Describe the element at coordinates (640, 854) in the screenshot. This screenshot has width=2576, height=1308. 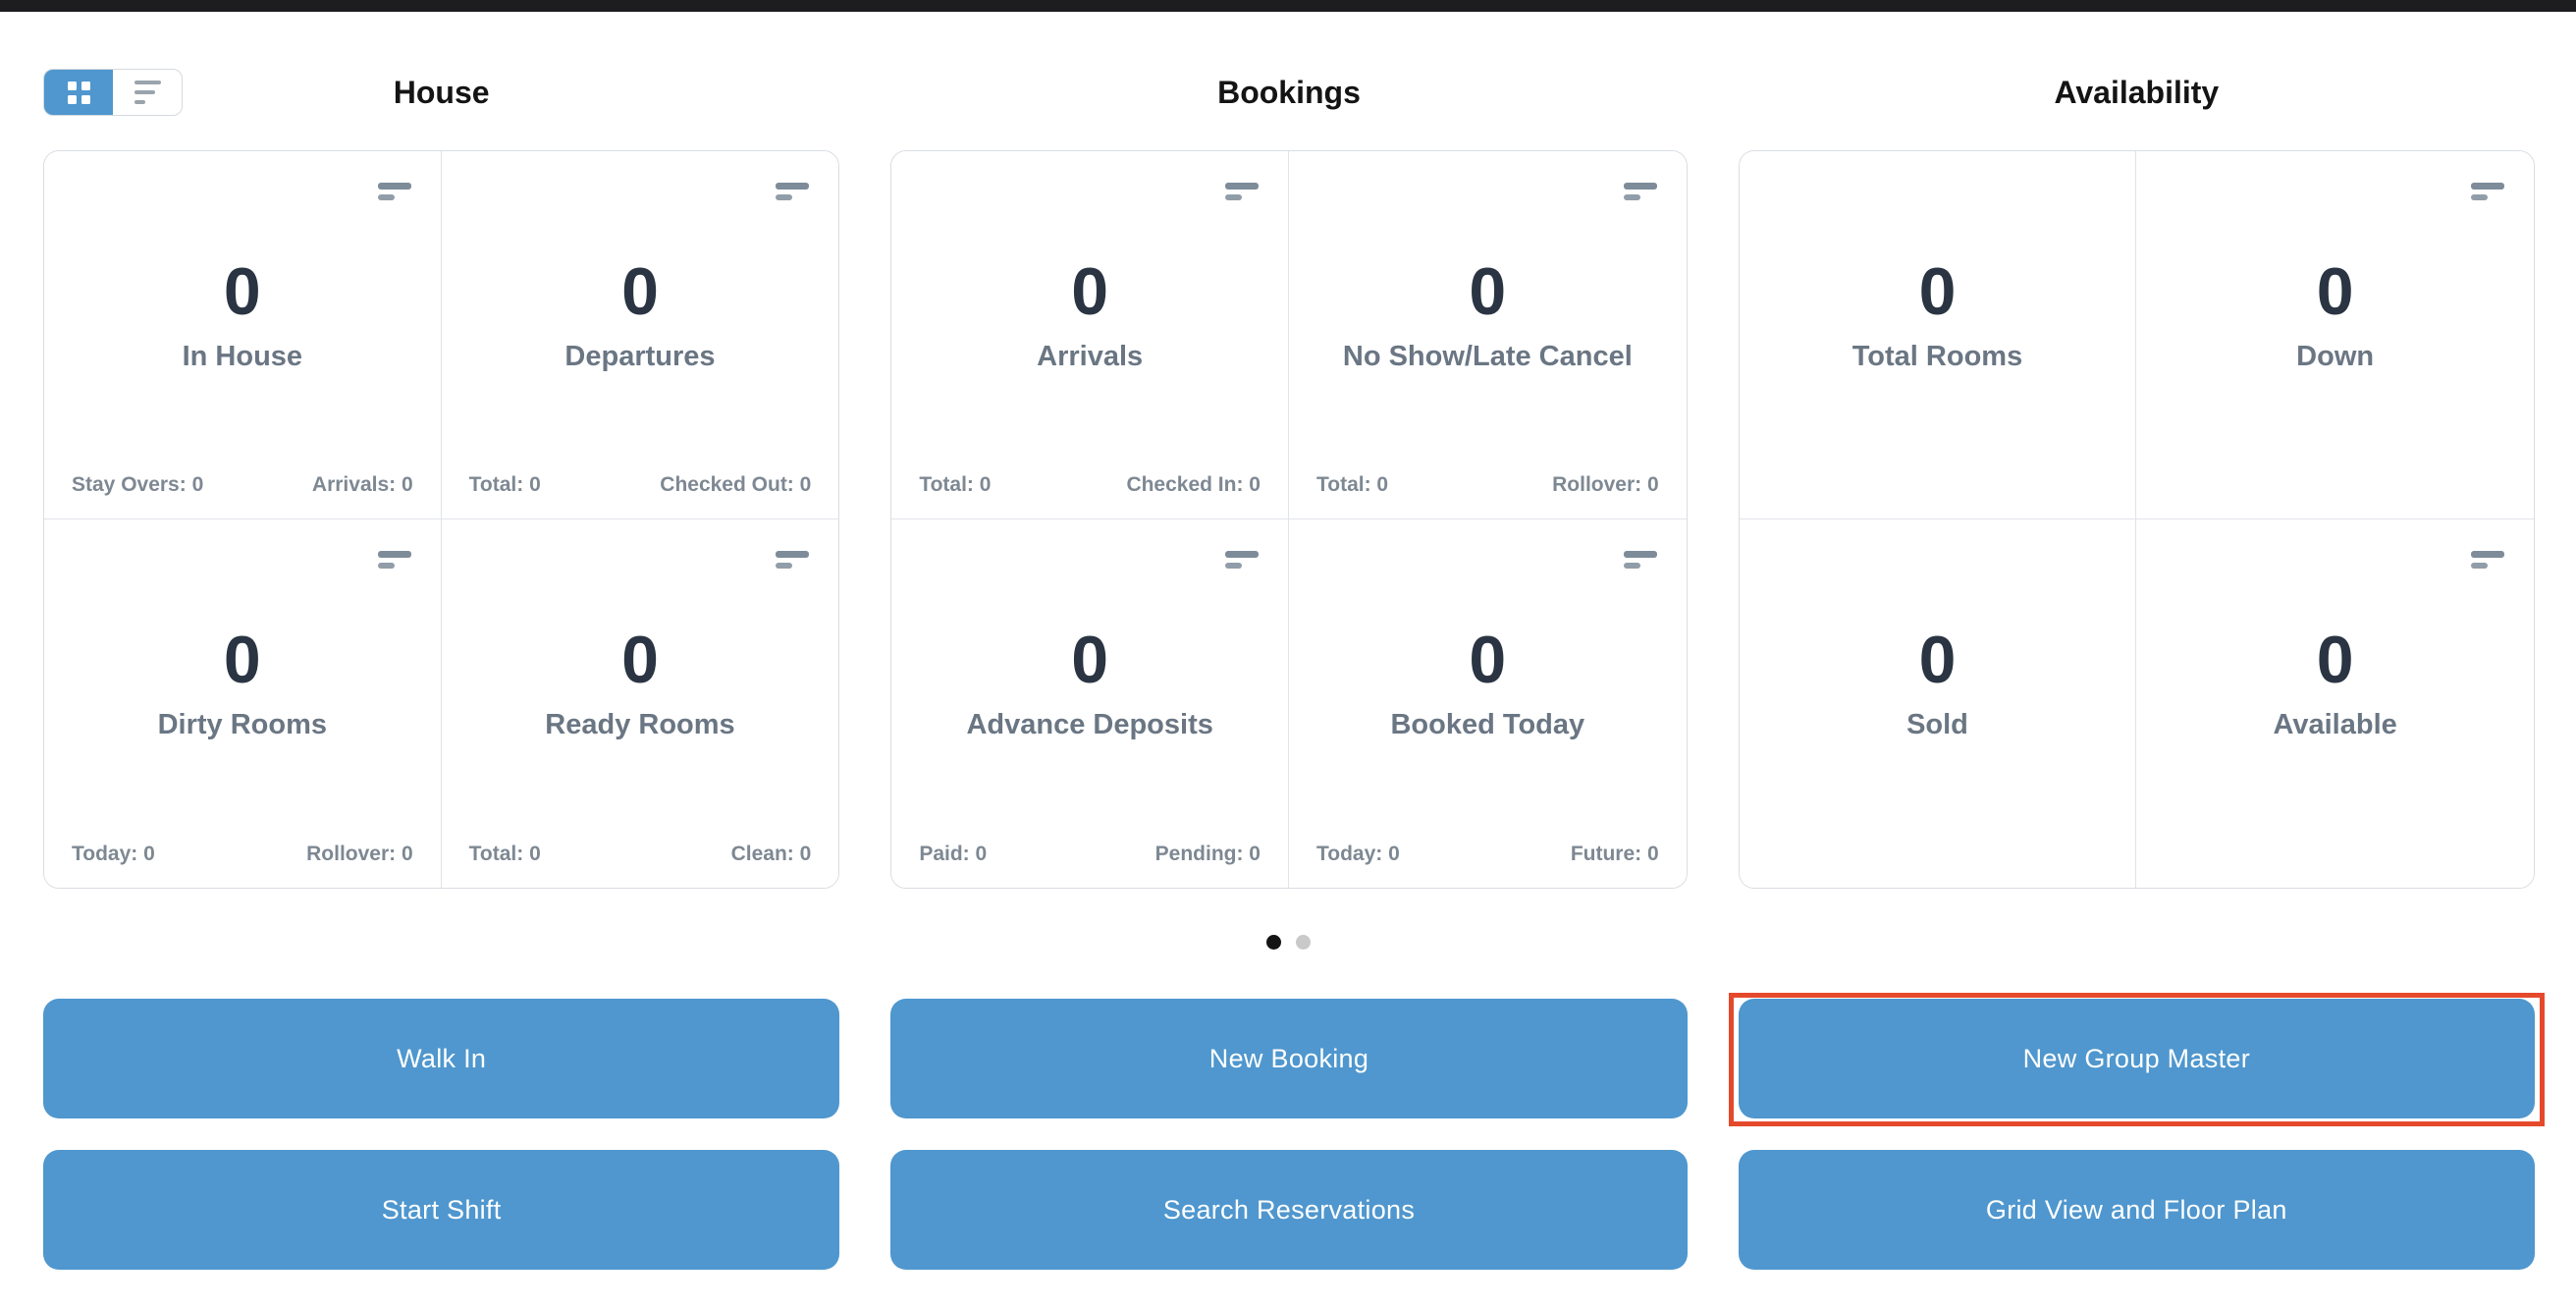
I see `card-footer: Total: 0 Clean: 0` at that location.